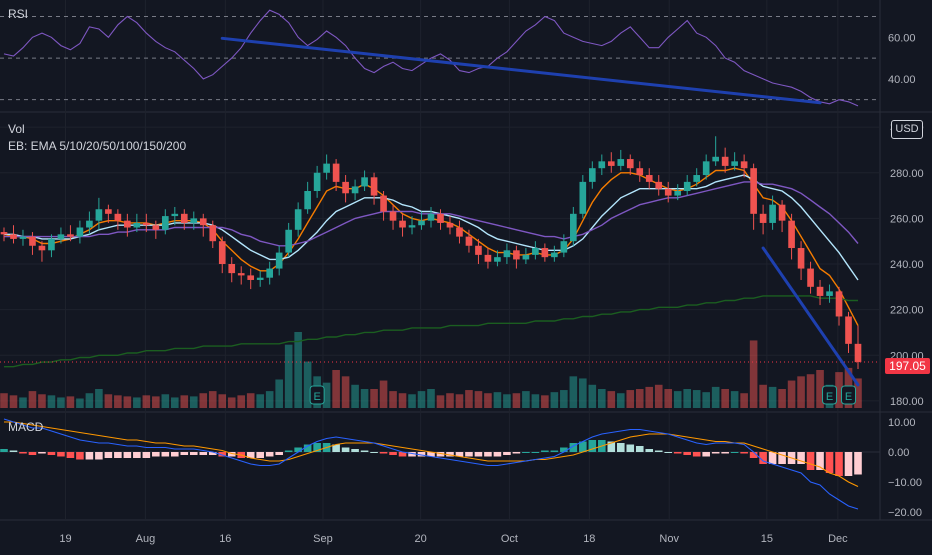 The width and height of the screenshot is (932, 555). I want to click on x-tick-label-nov: Nov, so click(669, 539).